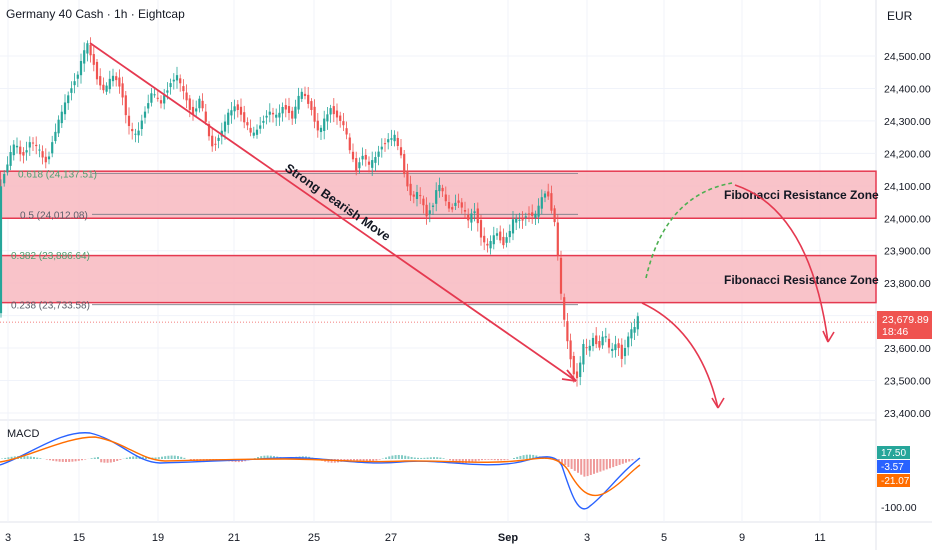 The width and height of the screenshot is (932, 555). I want to click on y-tick-label: 23,500.00, so click(907, 382).